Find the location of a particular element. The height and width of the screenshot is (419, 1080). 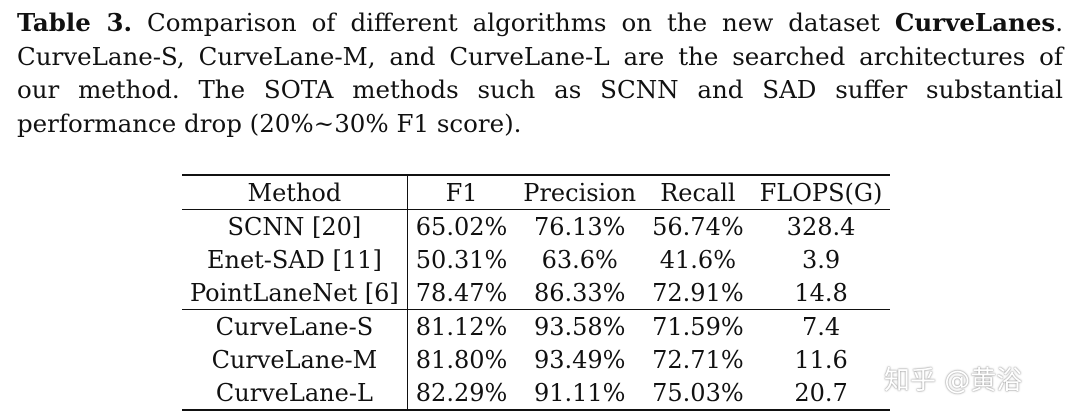

method-cell: CurveLane-M is located at coordinates (295, 359).